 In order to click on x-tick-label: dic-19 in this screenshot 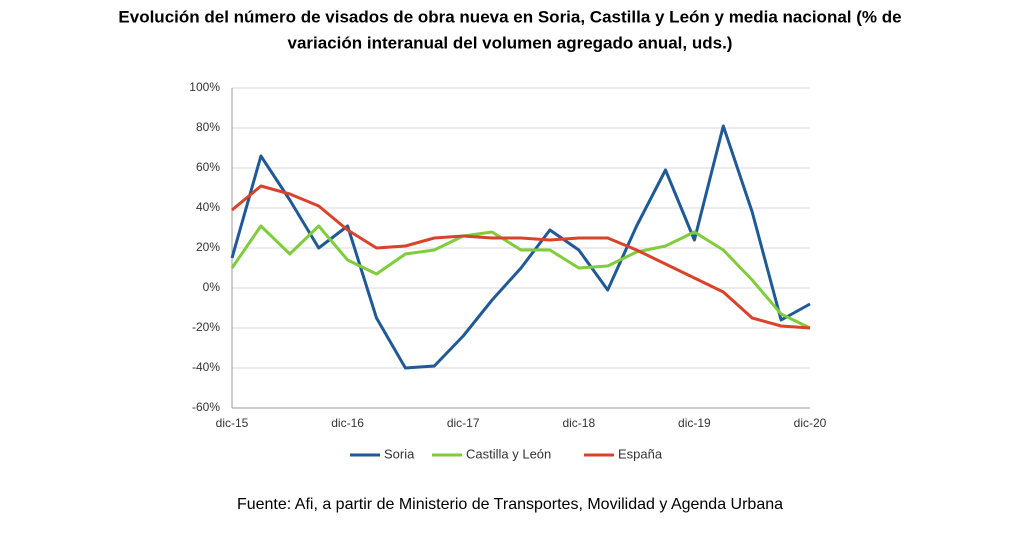, I will do `click(694, 423)`.